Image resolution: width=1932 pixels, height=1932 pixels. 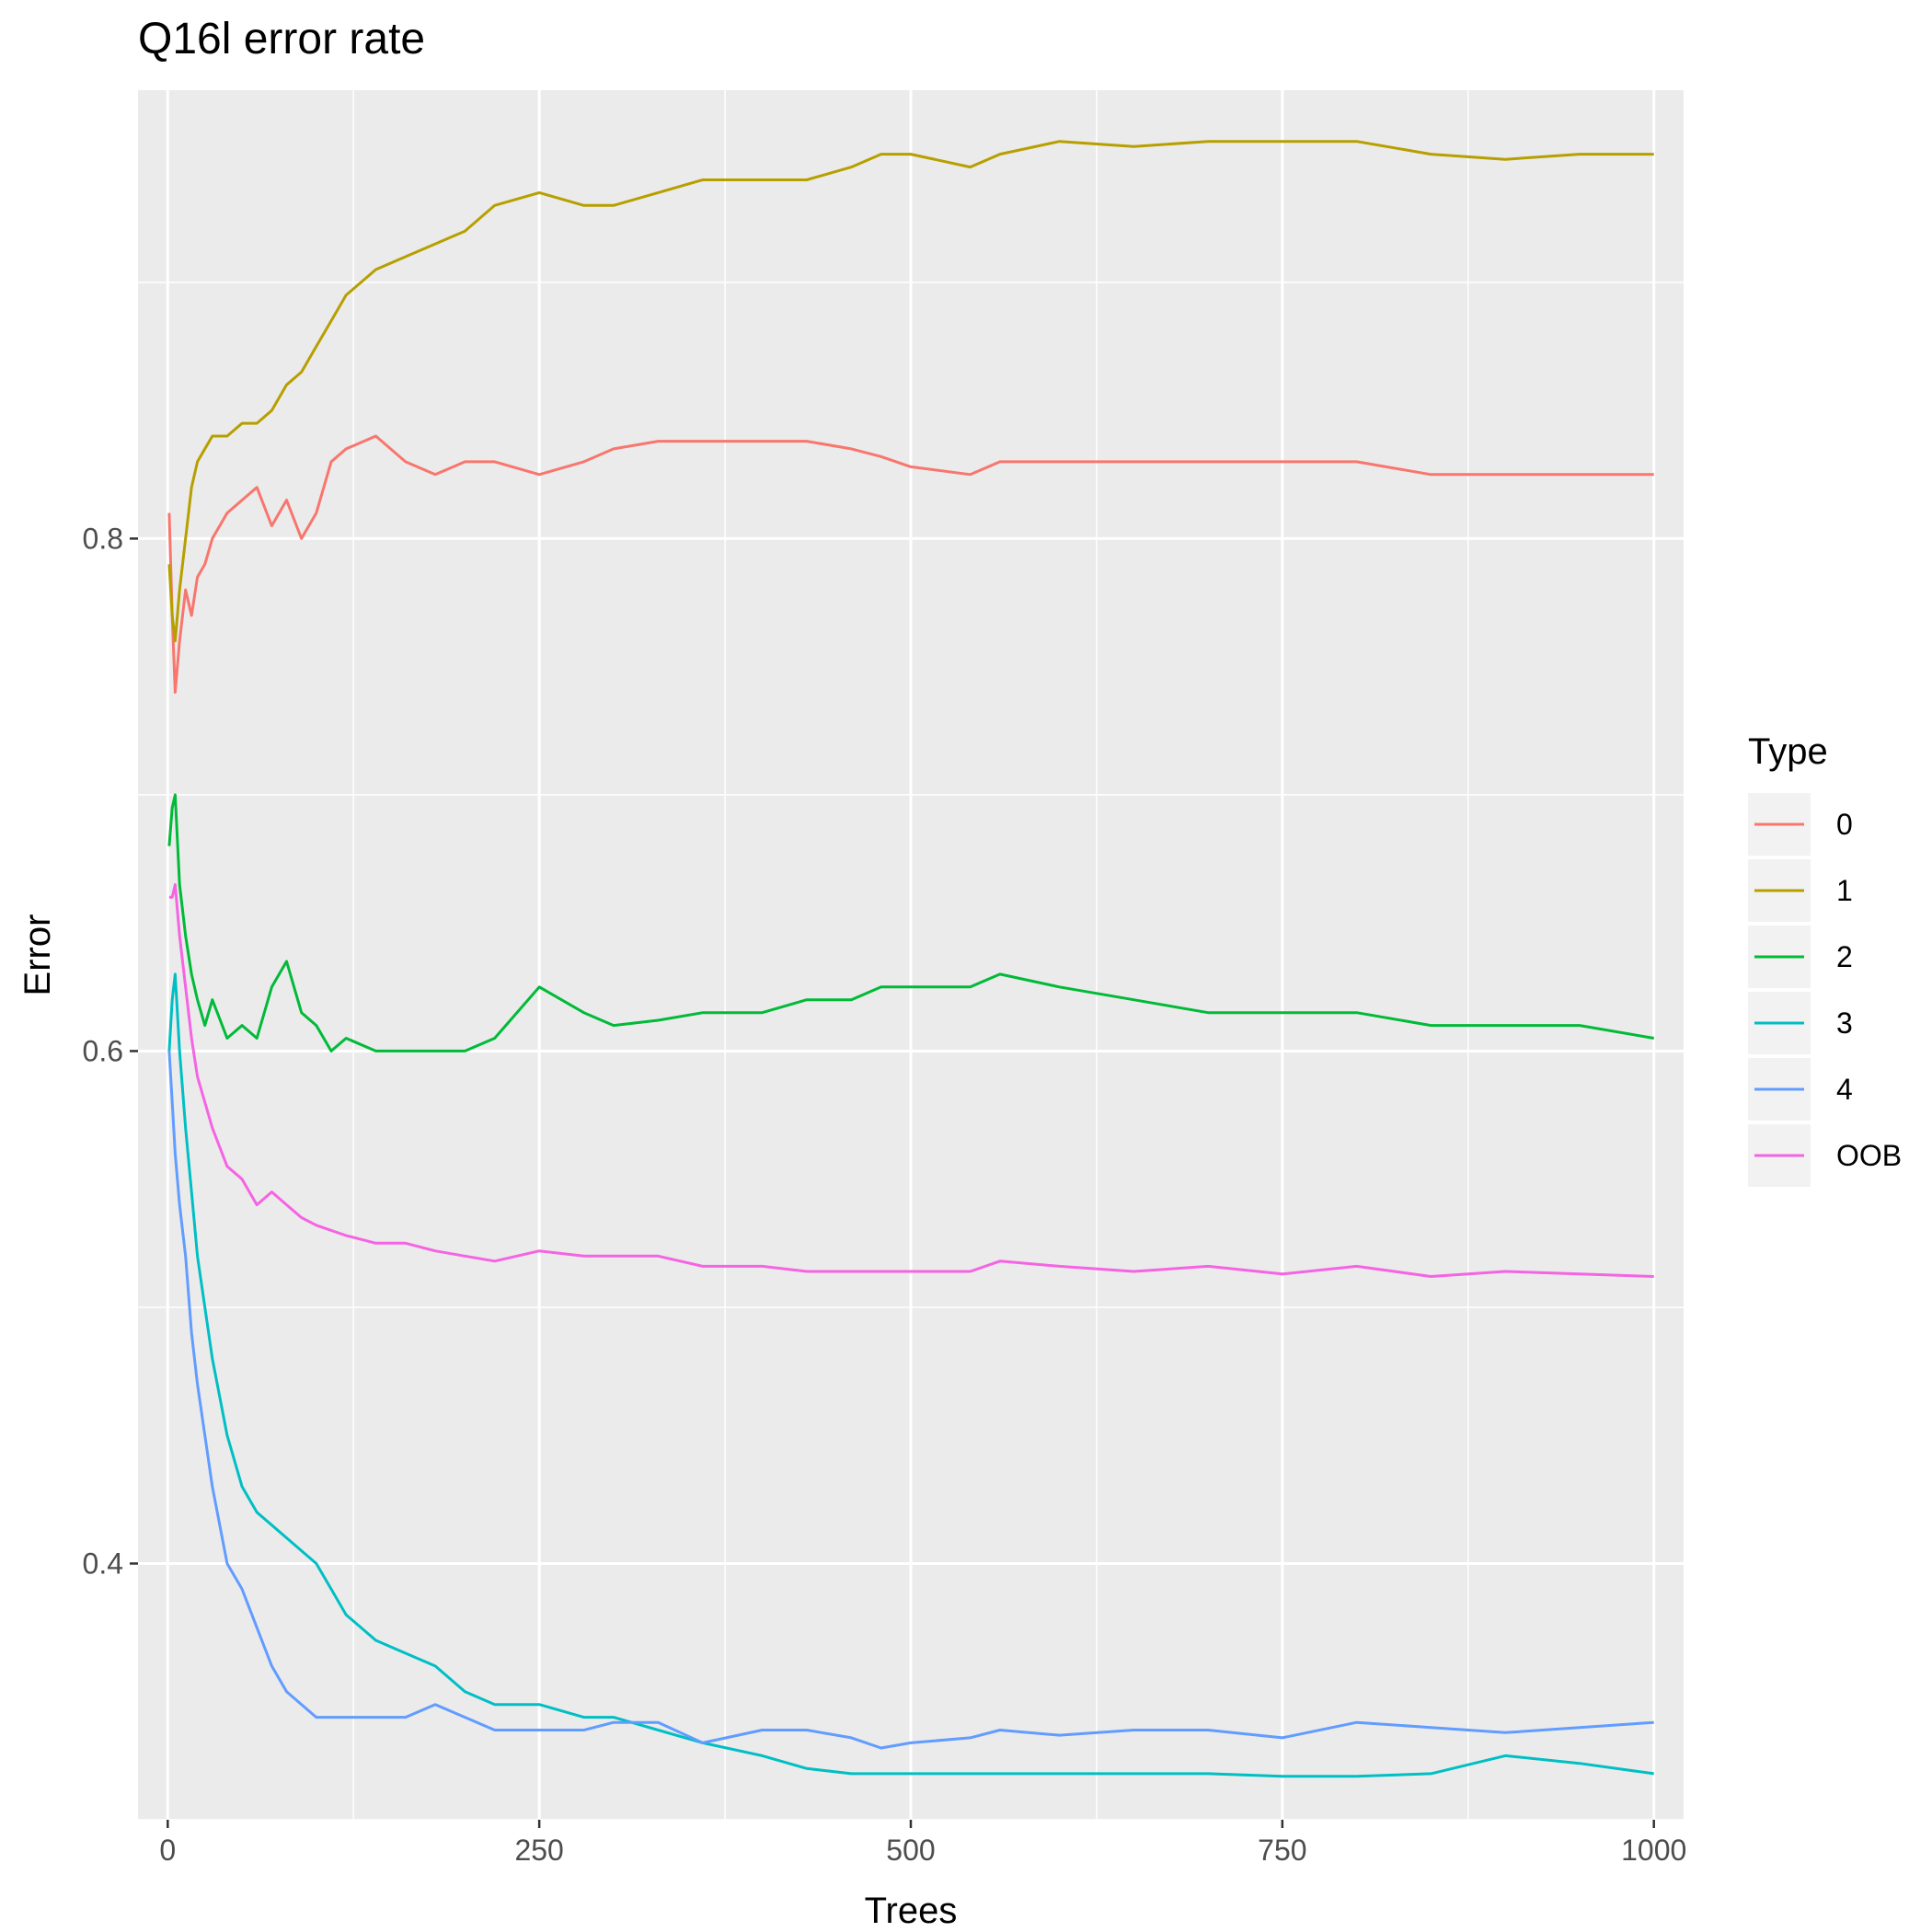 I want to click on x-tick-label: 500, so click(x=910, y=1850).